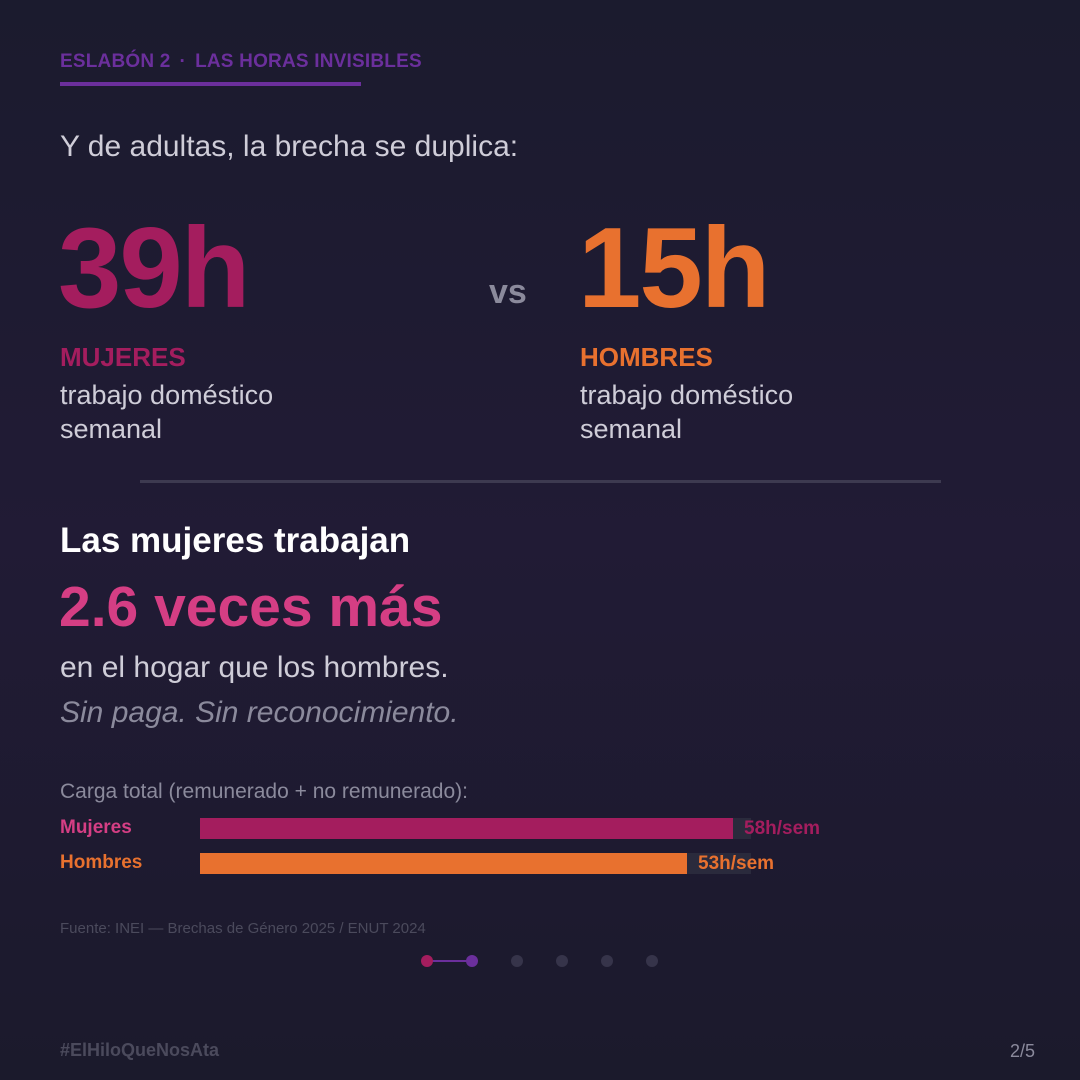 This screenshot has width=1080, height=1080. What do you see at coordinates (631, 429) in the screenshot?
I see `men-desc-line-2: semanal` at bounding box center [631, 429].